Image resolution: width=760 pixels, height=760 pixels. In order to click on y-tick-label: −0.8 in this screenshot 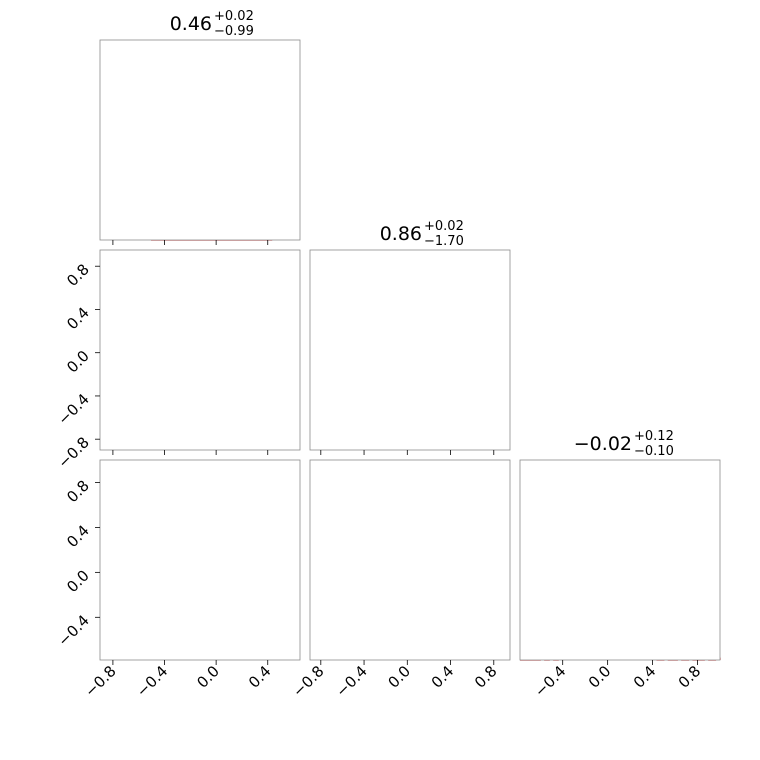, I will do `click(73, 452)`.